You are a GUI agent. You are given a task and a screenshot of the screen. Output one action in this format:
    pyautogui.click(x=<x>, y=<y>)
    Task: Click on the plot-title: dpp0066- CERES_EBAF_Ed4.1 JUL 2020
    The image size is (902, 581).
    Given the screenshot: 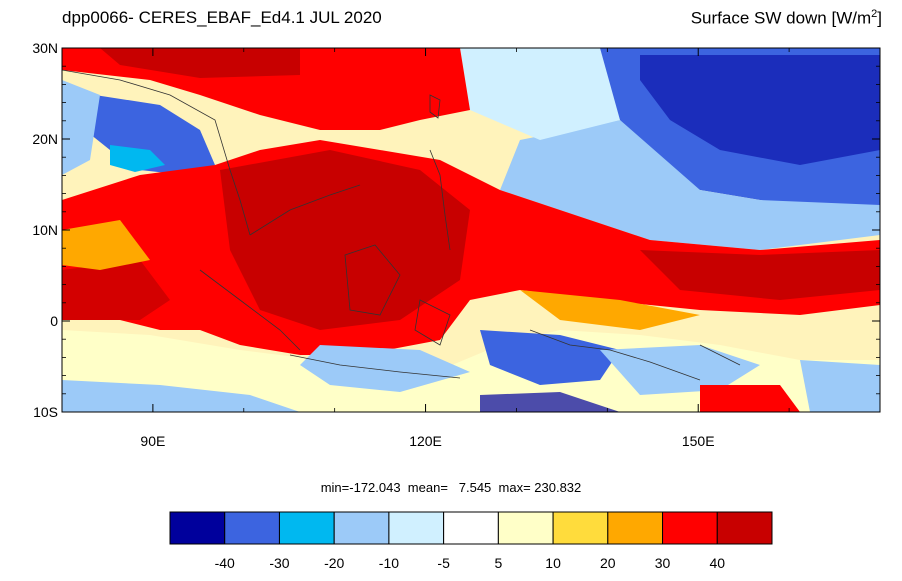 What is the action you would take?
    pyautogui.click(x=222, y=17)
    